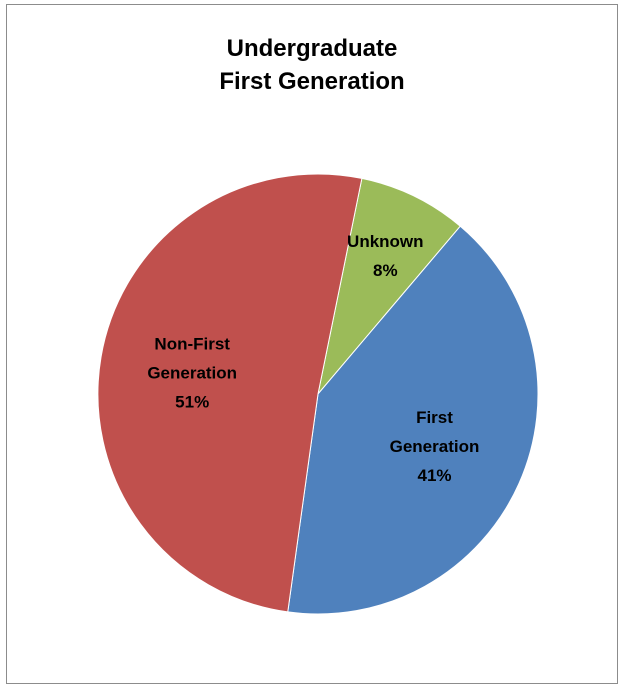 Image resolution: width=624 pixels, height=684 pixels. What do you see at coordinates (192, 373) in the screenshot?
I see `pie-label-non-first-generation: Non-First Generation 51%` at bounding box center [192, 373].